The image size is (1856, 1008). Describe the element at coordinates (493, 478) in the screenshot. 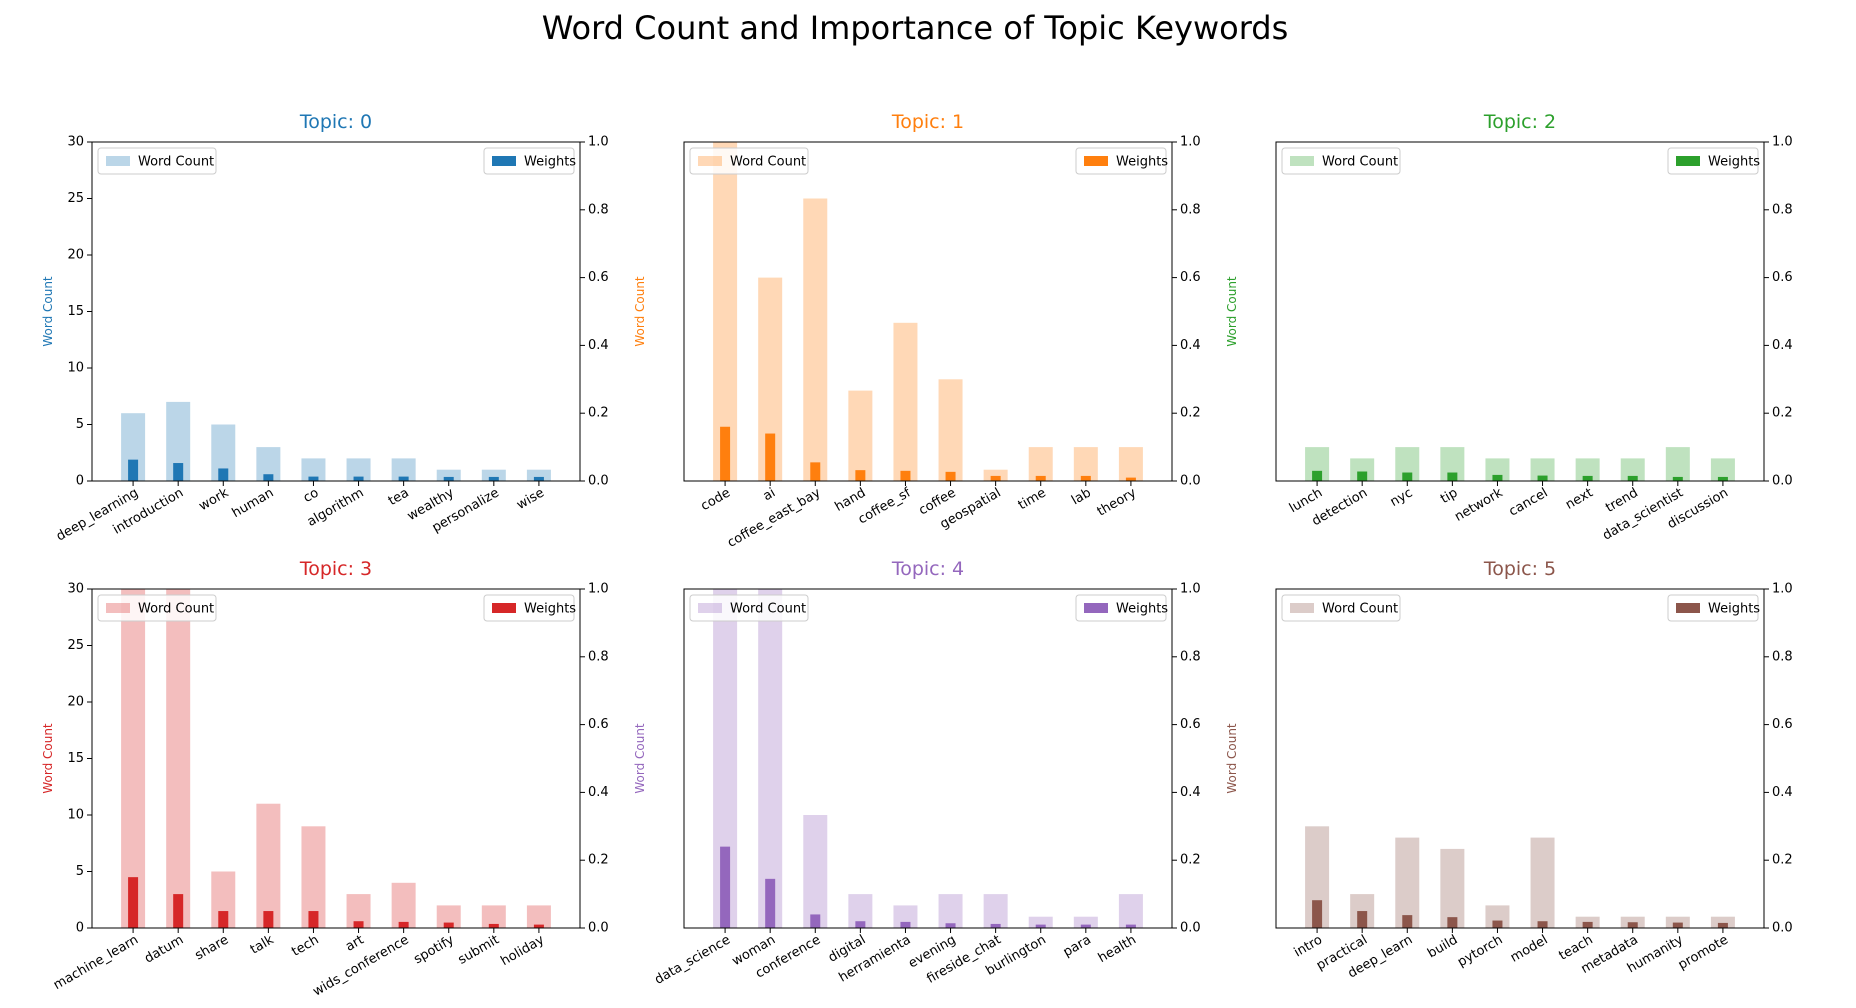

I see `weight-bar-personalize` at that location.